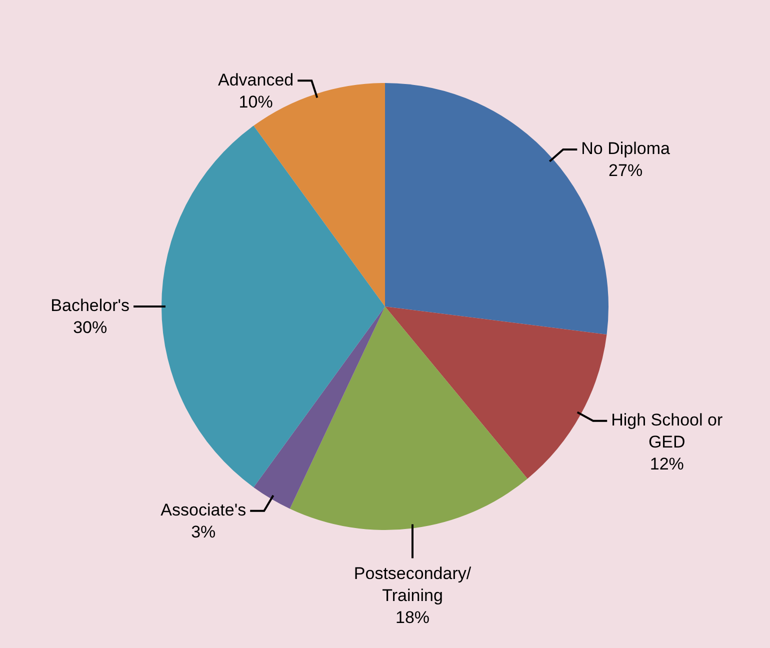  I want to click on data-label: 27%, so click(625, 170).